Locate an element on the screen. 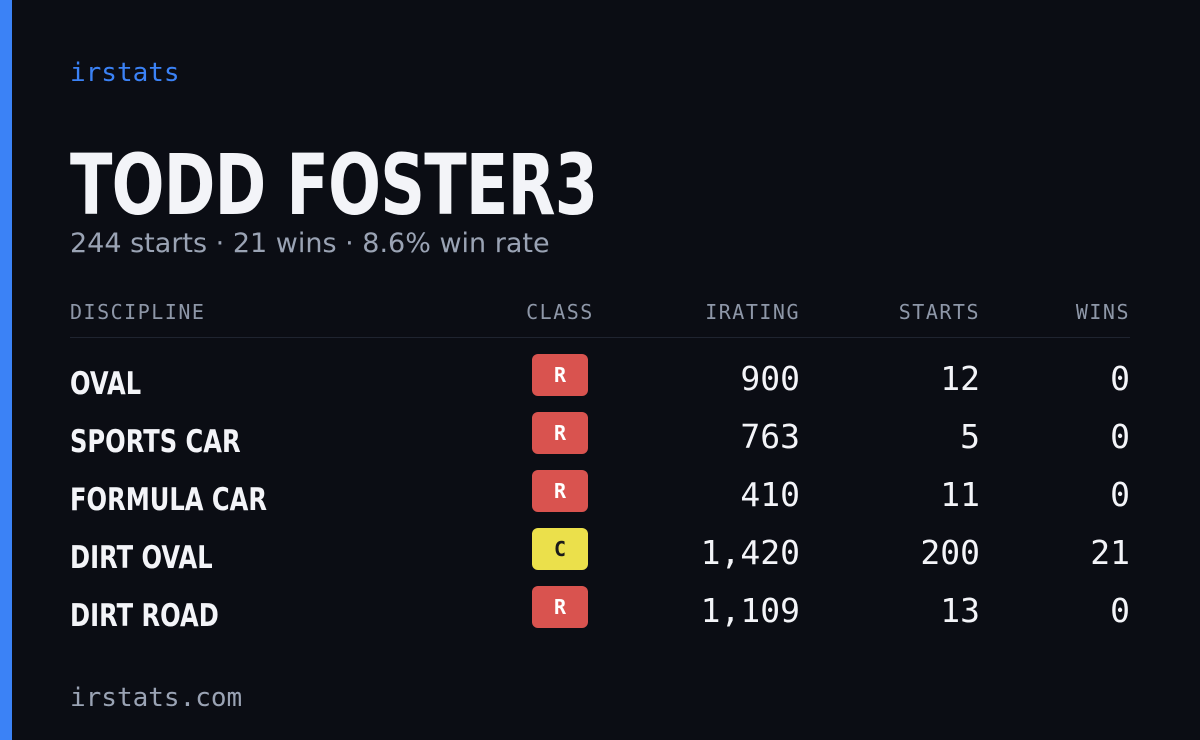  class-badge: C is located at coordinates (560, 549).